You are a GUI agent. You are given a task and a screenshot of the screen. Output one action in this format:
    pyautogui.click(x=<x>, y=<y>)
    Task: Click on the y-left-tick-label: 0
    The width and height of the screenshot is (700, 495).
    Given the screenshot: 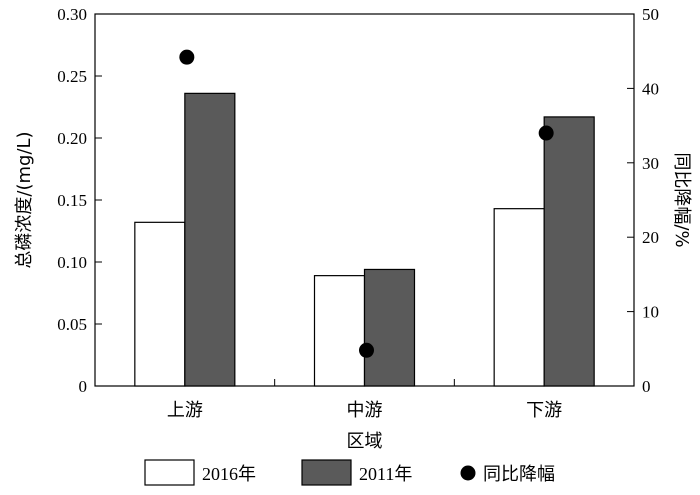 What is the action you would take?
    pyautogui.click(x=83, y=386)
    